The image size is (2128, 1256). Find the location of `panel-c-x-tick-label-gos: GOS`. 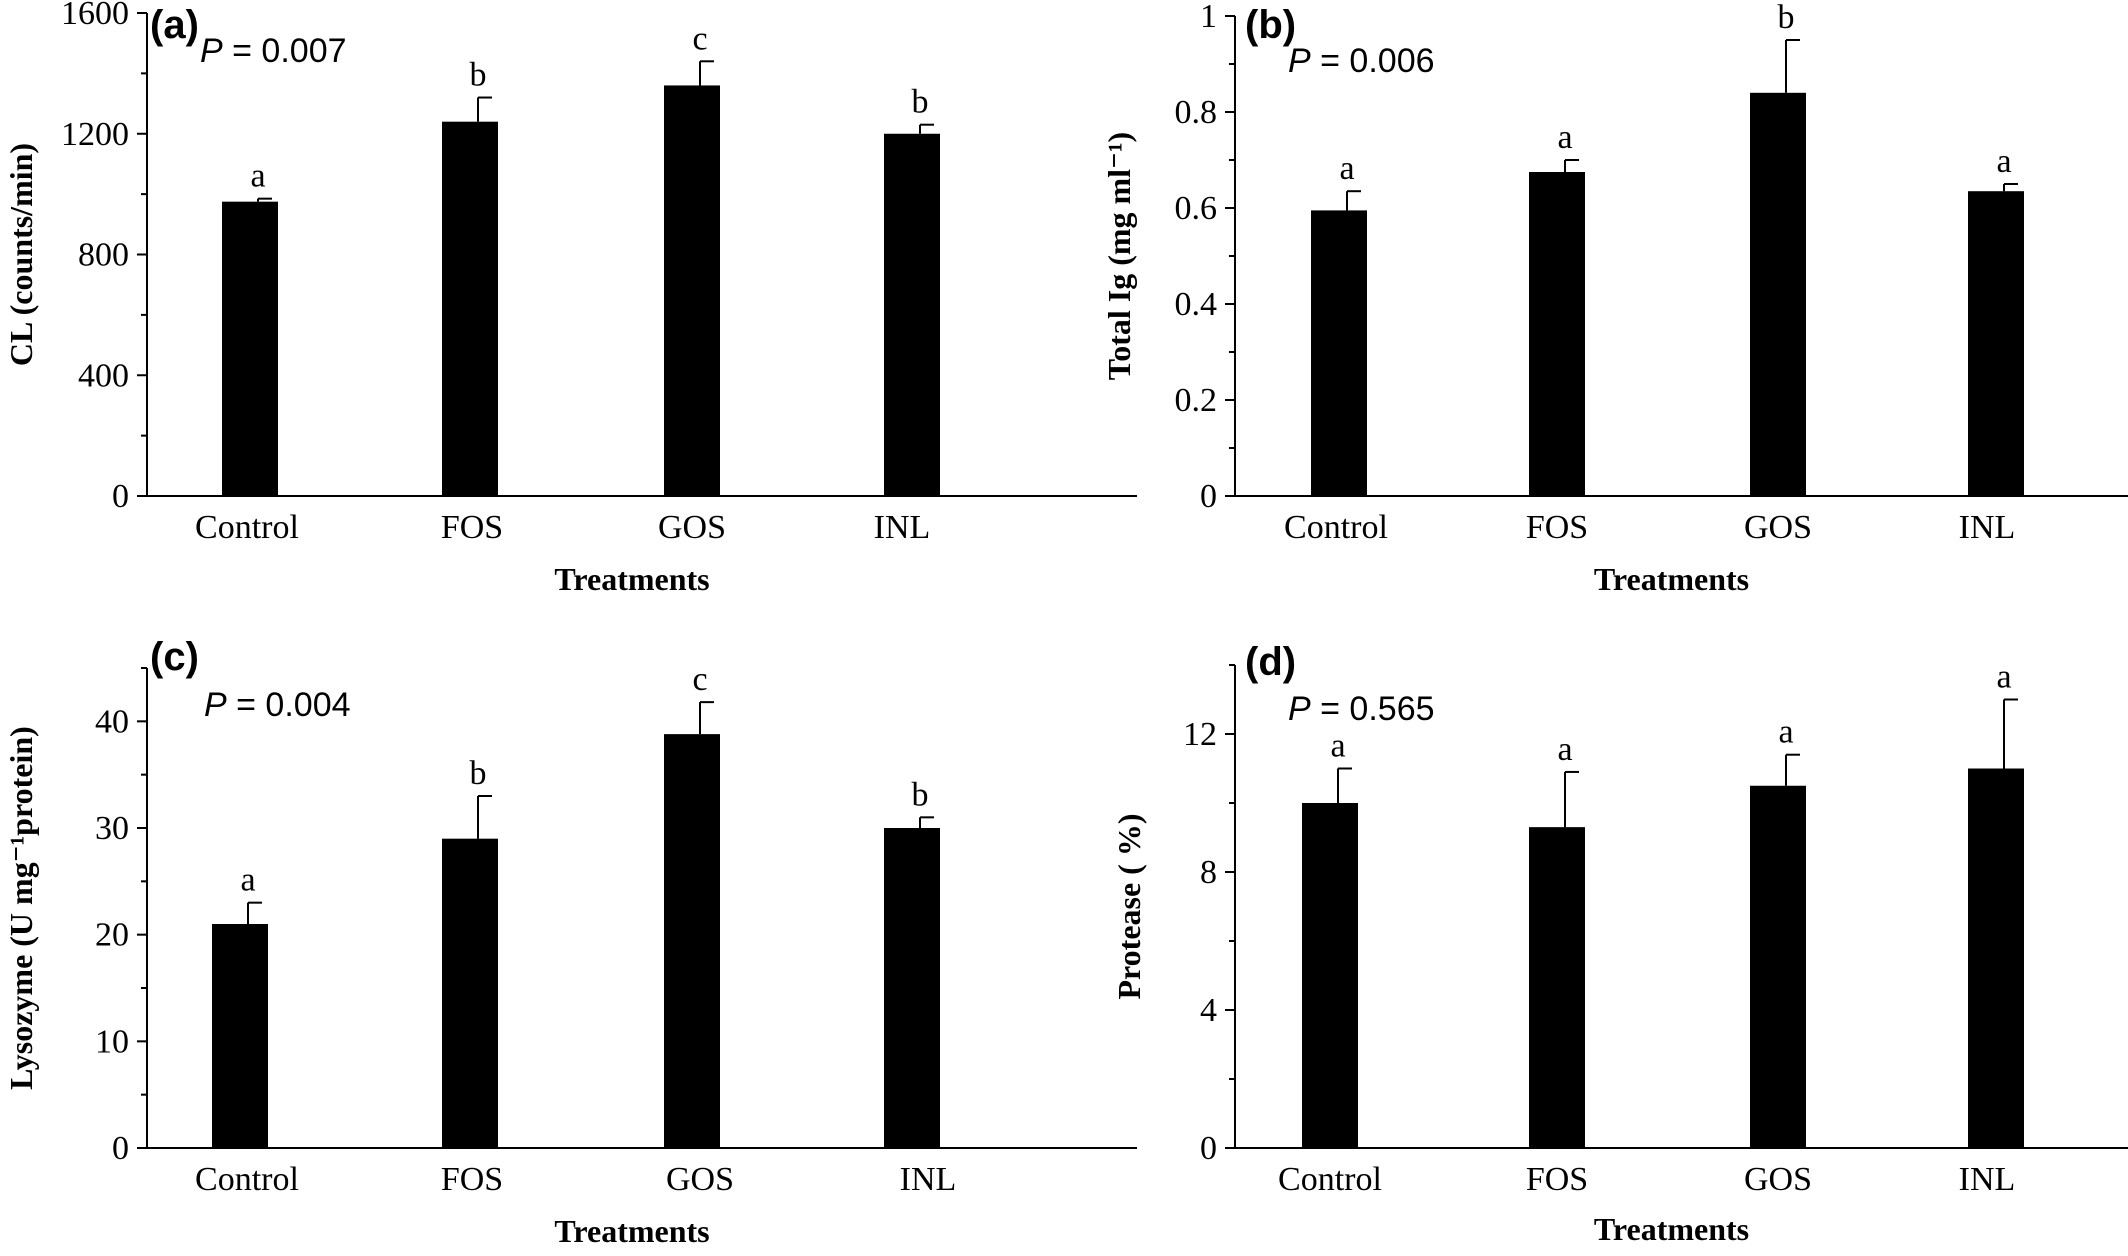

panel-c-x-tick-label-gos: GOS is located at coordinates (700, 1179).